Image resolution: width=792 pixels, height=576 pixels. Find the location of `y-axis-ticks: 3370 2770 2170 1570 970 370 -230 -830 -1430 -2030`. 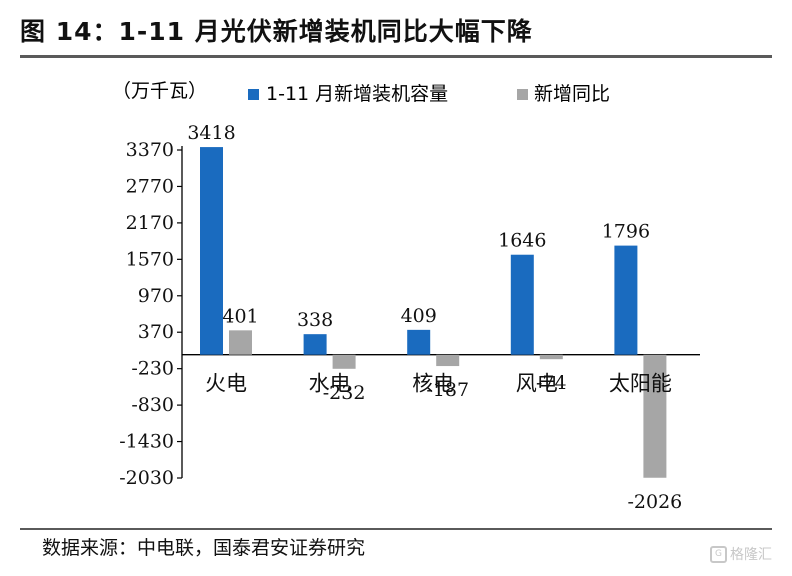

y-axis-ticks: 3370 2770 2170 1570 970 370 -230 -830 -1430 -2030 is located at coordinates (150, 314).